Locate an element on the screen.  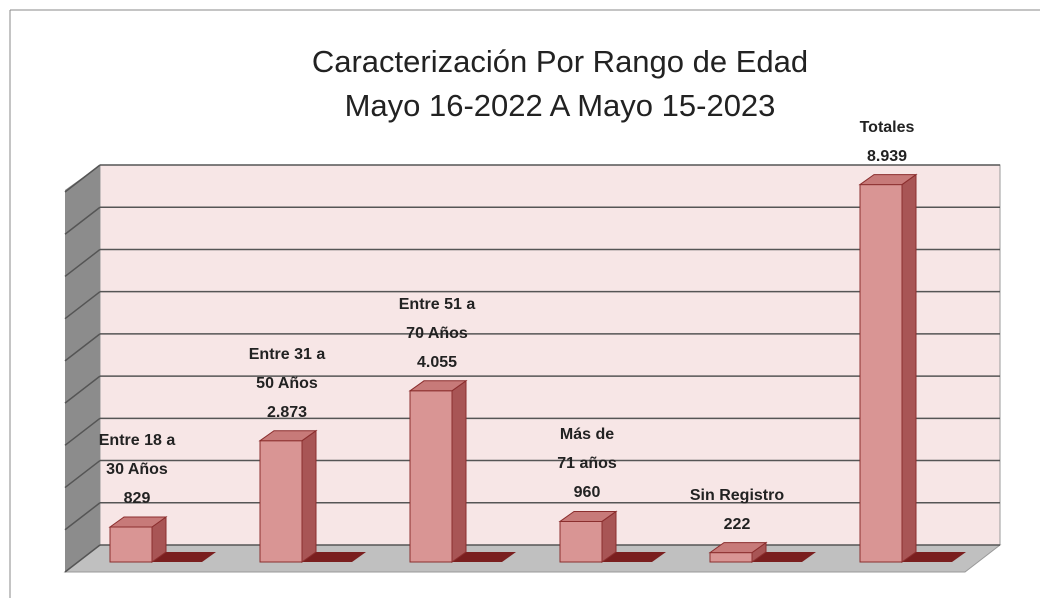
data-label: Totales 8.939 is located at coordinates (887, 142).